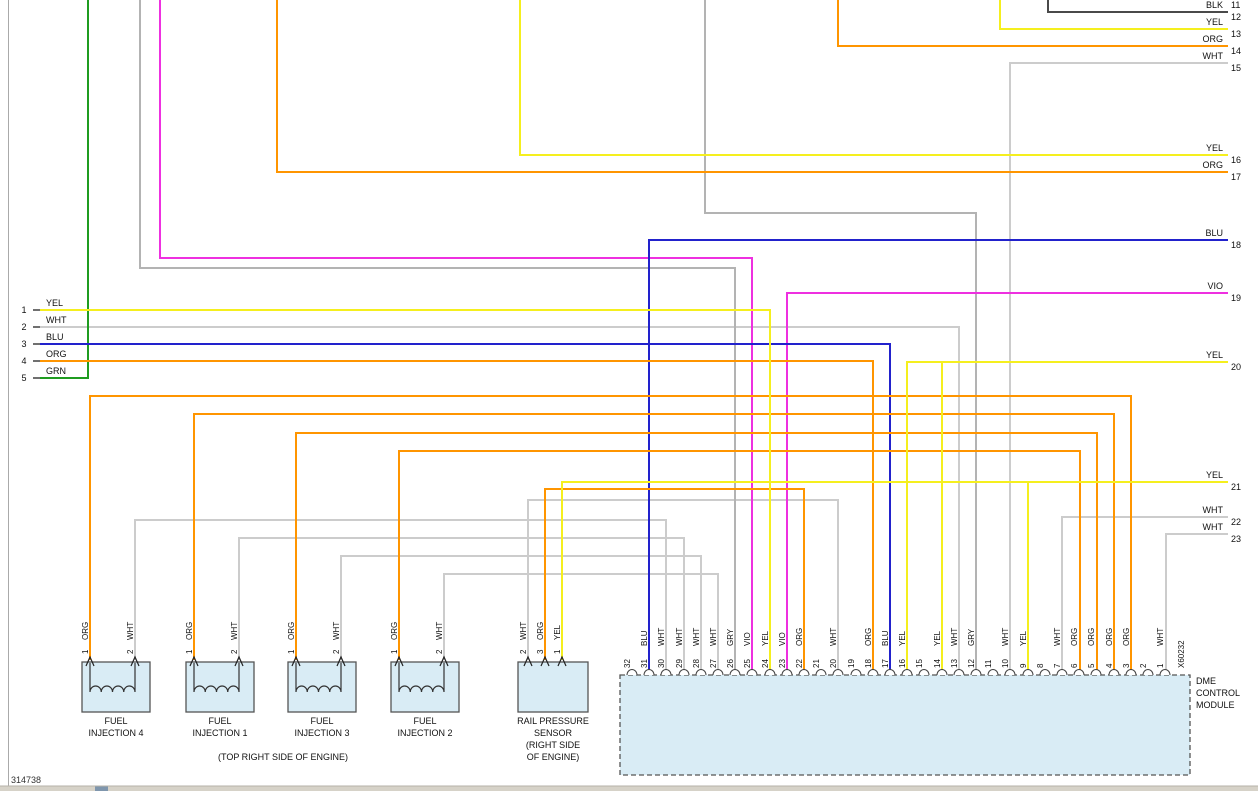  Describe the element at coordinates (1160, 665) in the screenshot. I see `dme-pin-number: 1` at that location.